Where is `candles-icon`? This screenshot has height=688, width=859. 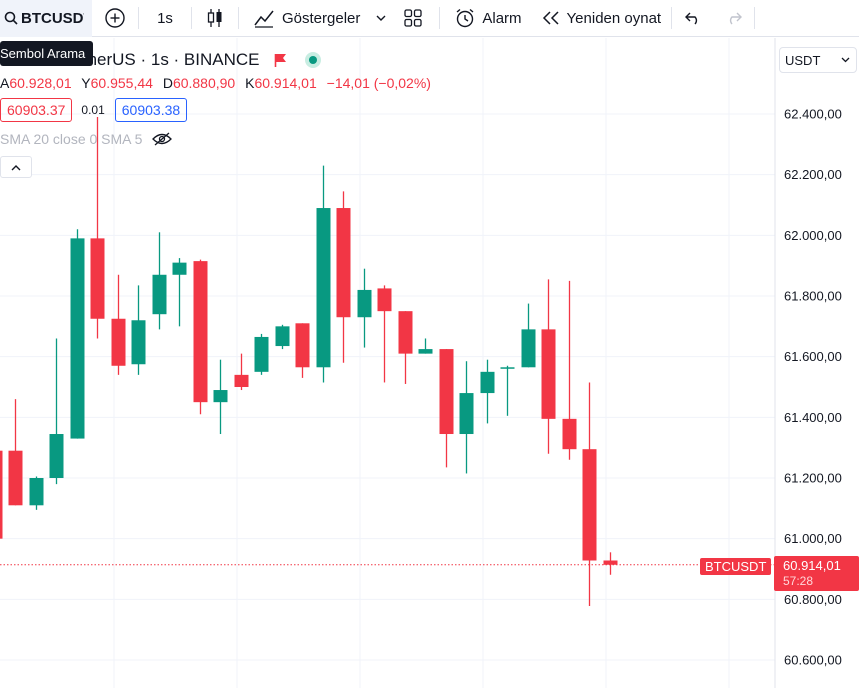 candles-icon is located at coordinates (215, 18).